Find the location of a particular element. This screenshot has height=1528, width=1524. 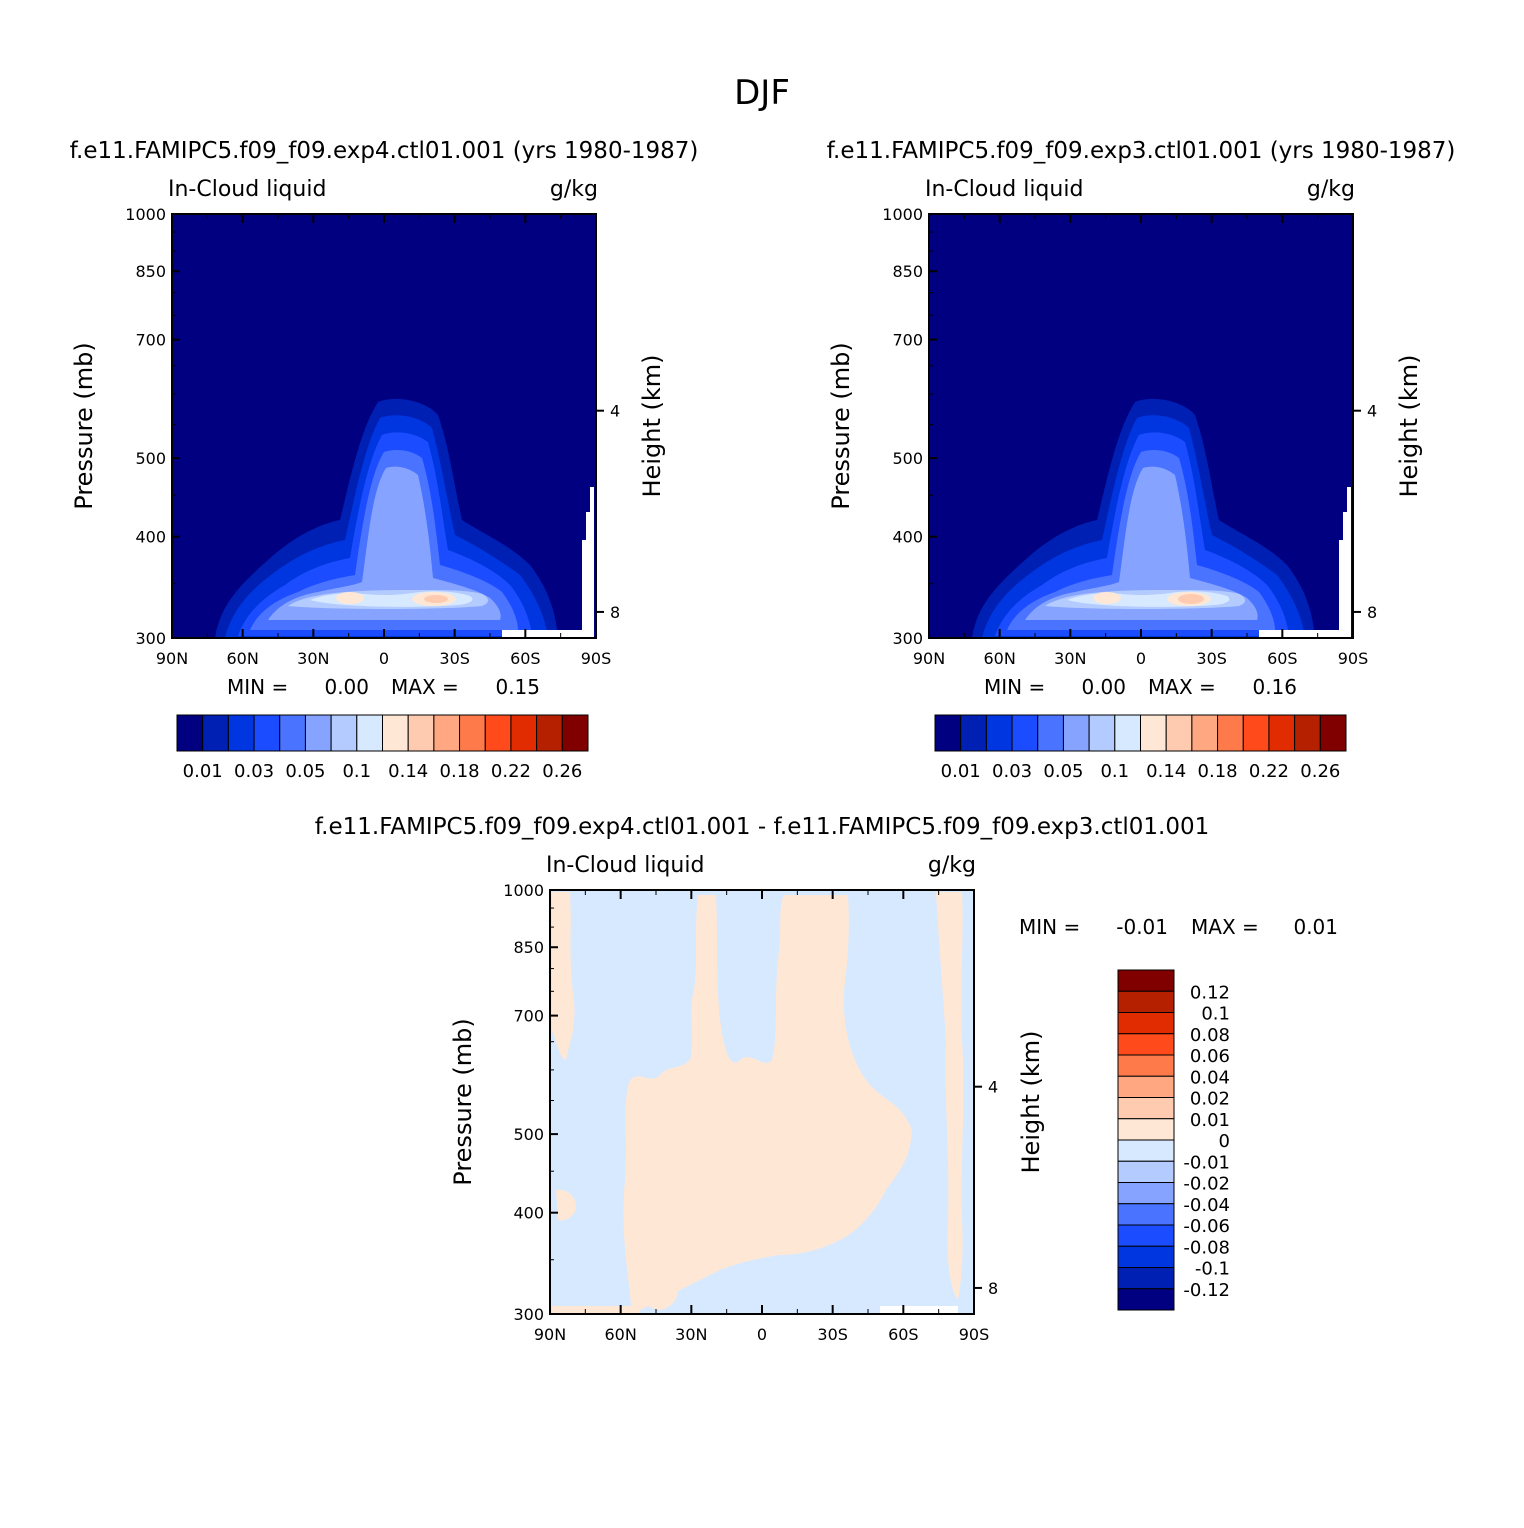

y-axis-label: Pressure (mb) is located at coordinates (463, 1101).